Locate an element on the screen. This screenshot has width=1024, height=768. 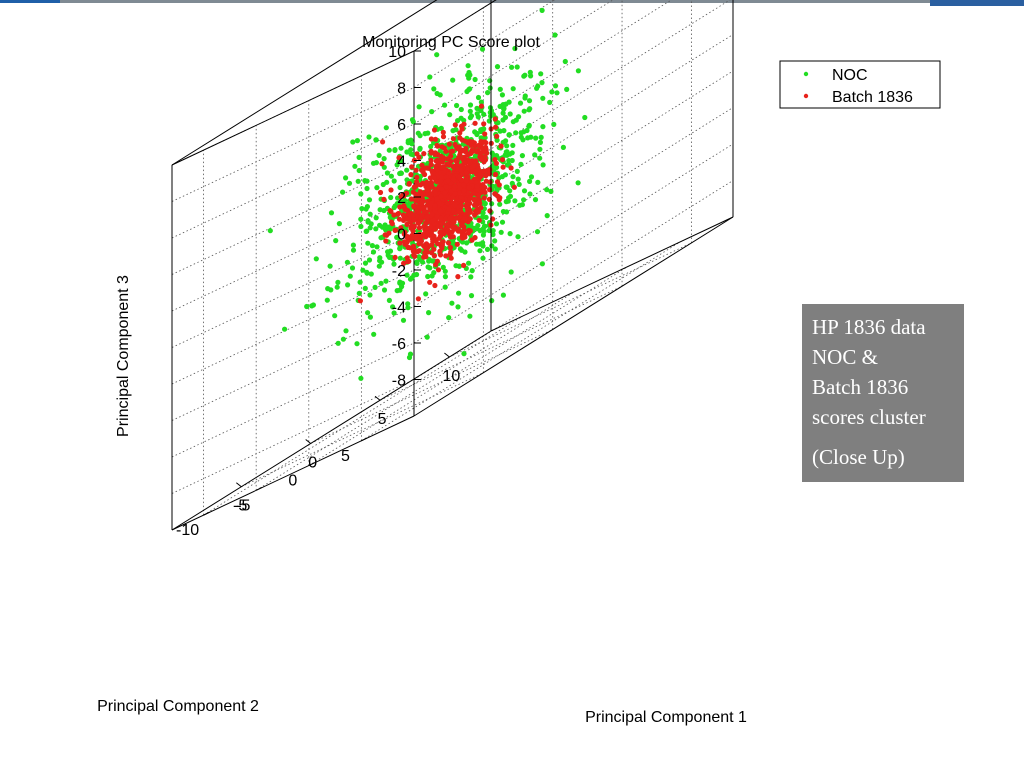
top-rule-accent is located at coordinates (30, 1).